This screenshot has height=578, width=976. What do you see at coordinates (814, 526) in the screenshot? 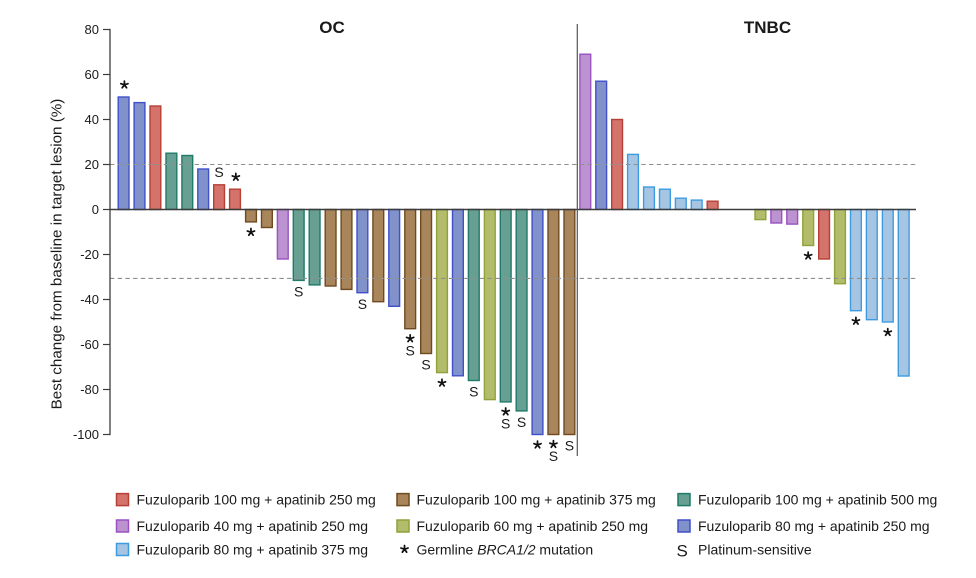
I see `svg-text:Fuzuloparib 80 mg + apatinib 2: Fuzuloparib 80 mg + apatinib 250 mg` at bounding box center [814, 526].